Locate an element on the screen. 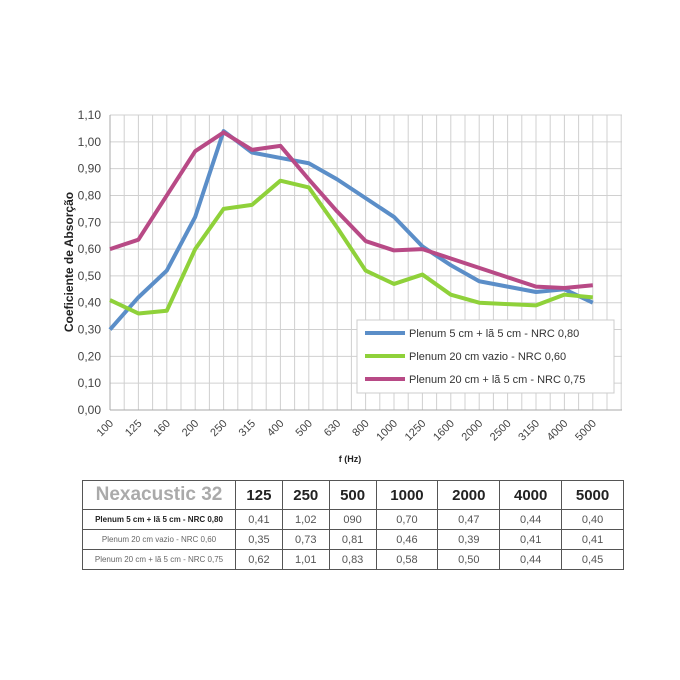  table-header: 500 is located at coordinates (352, 495).